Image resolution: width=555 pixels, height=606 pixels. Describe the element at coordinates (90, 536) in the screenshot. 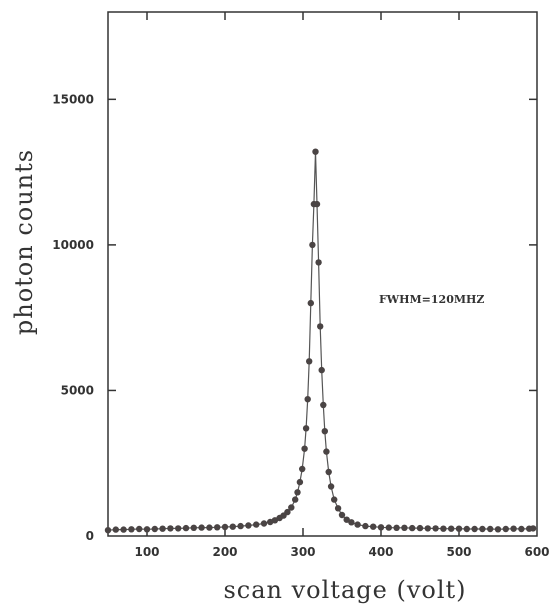

I see `y-tick-label: 0` at that location.